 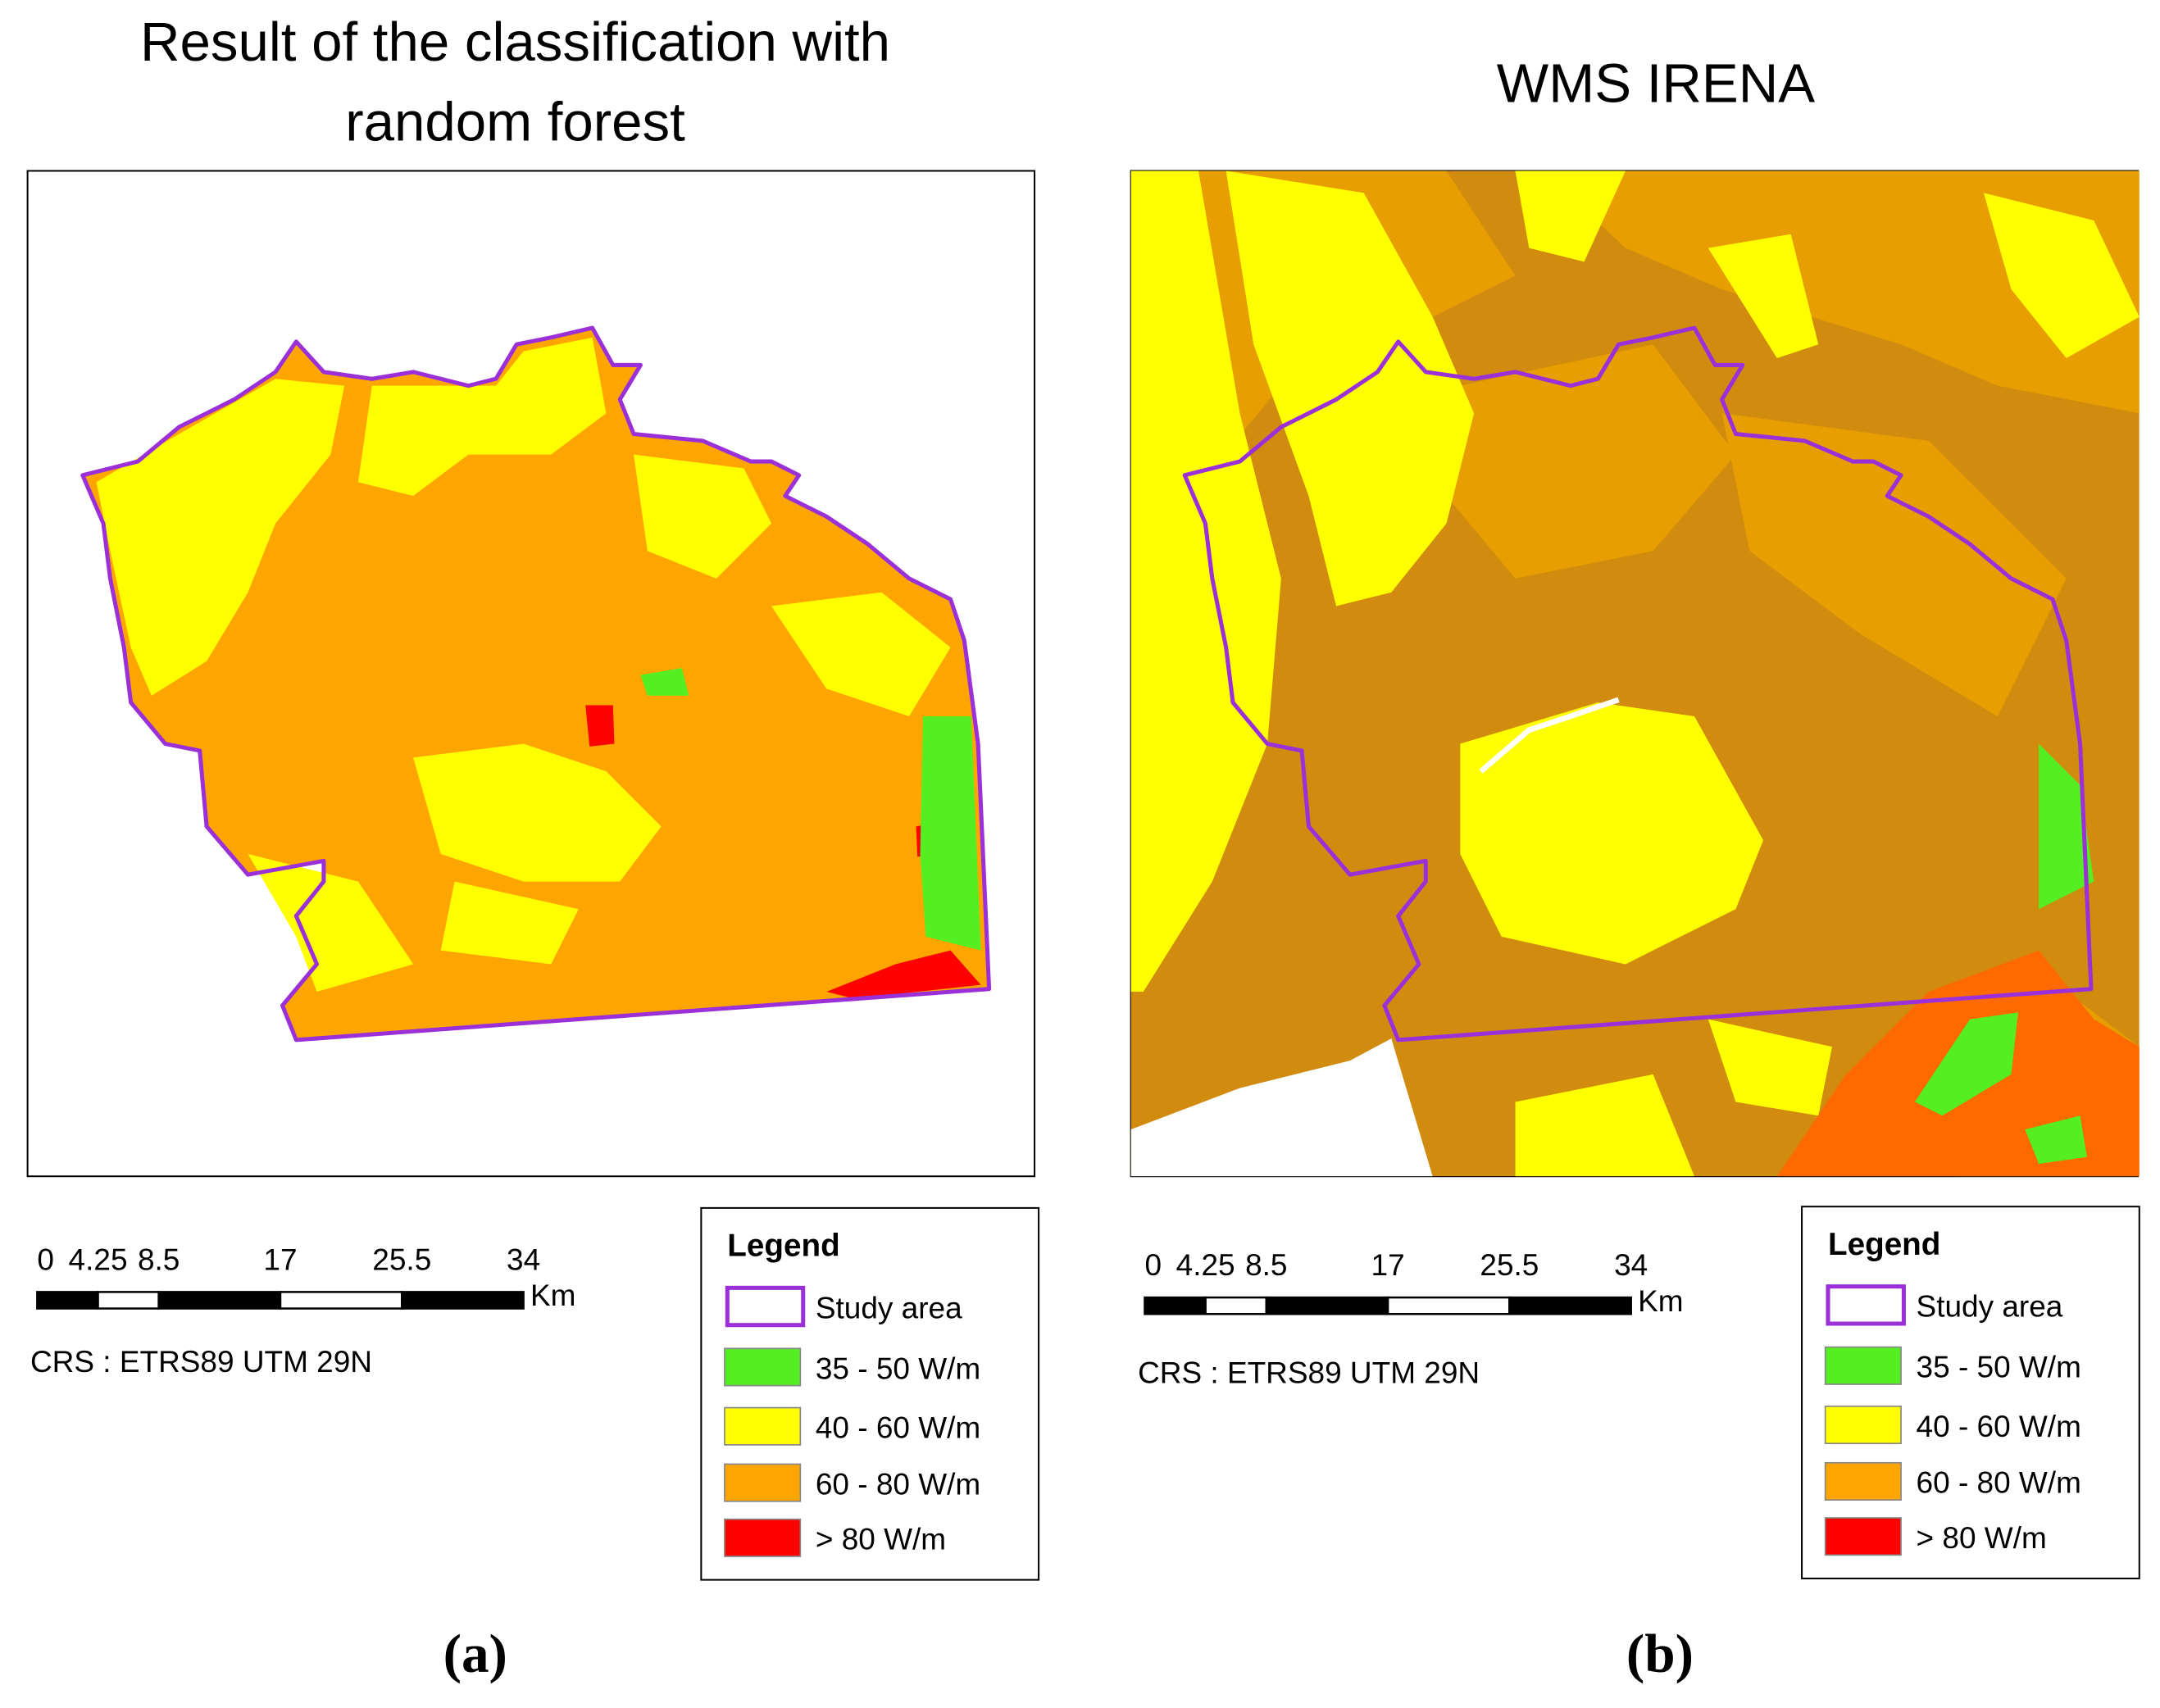 What do you see at coordinates (475, 1653) in the screenshot?
I see `panel-caption: (a)` at bounding box center [475, 1653].